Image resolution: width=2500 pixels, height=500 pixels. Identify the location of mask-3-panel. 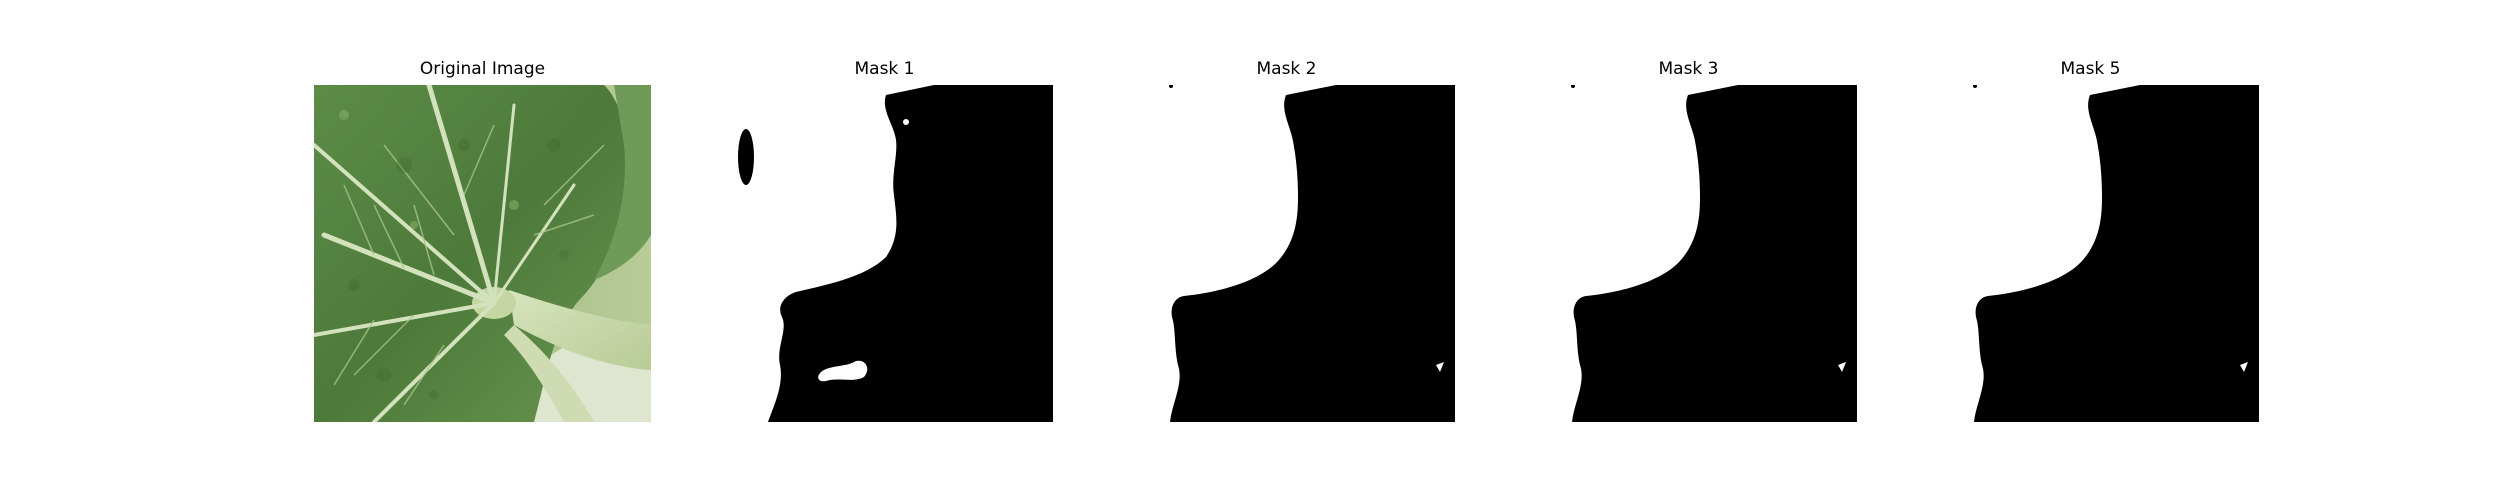
(1688, 253).